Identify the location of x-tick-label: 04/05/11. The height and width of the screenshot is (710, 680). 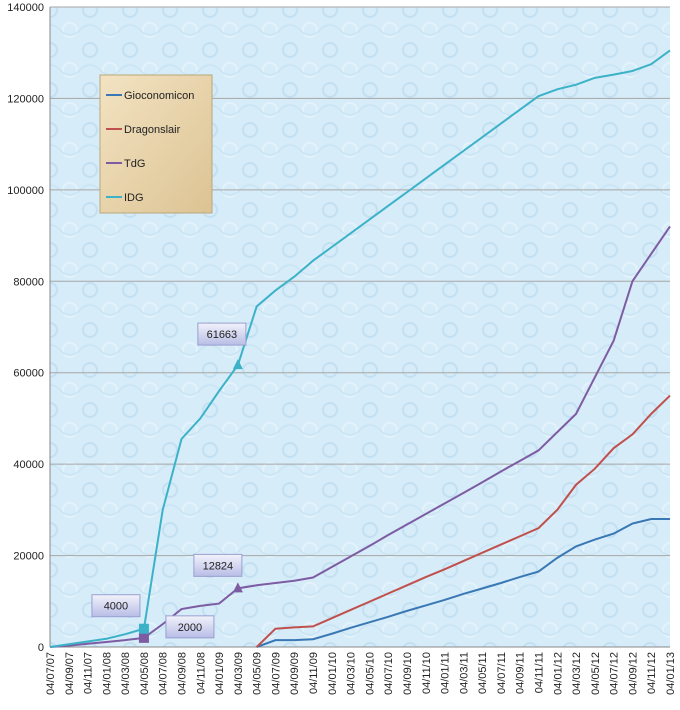
(483, 673).